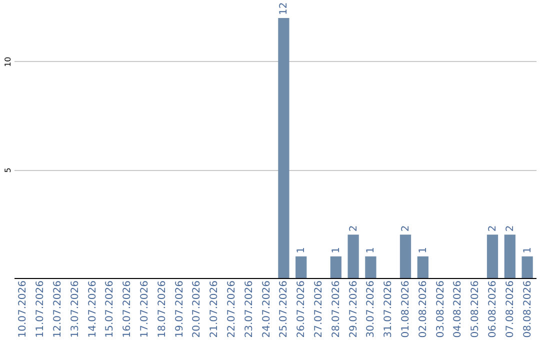 This screenshot has width=540, height=340. What do you see at coordinates (232, 309) in the screenshot?
I see `x-tick-label: 22.07.2026` at bounding box center [232, 309].